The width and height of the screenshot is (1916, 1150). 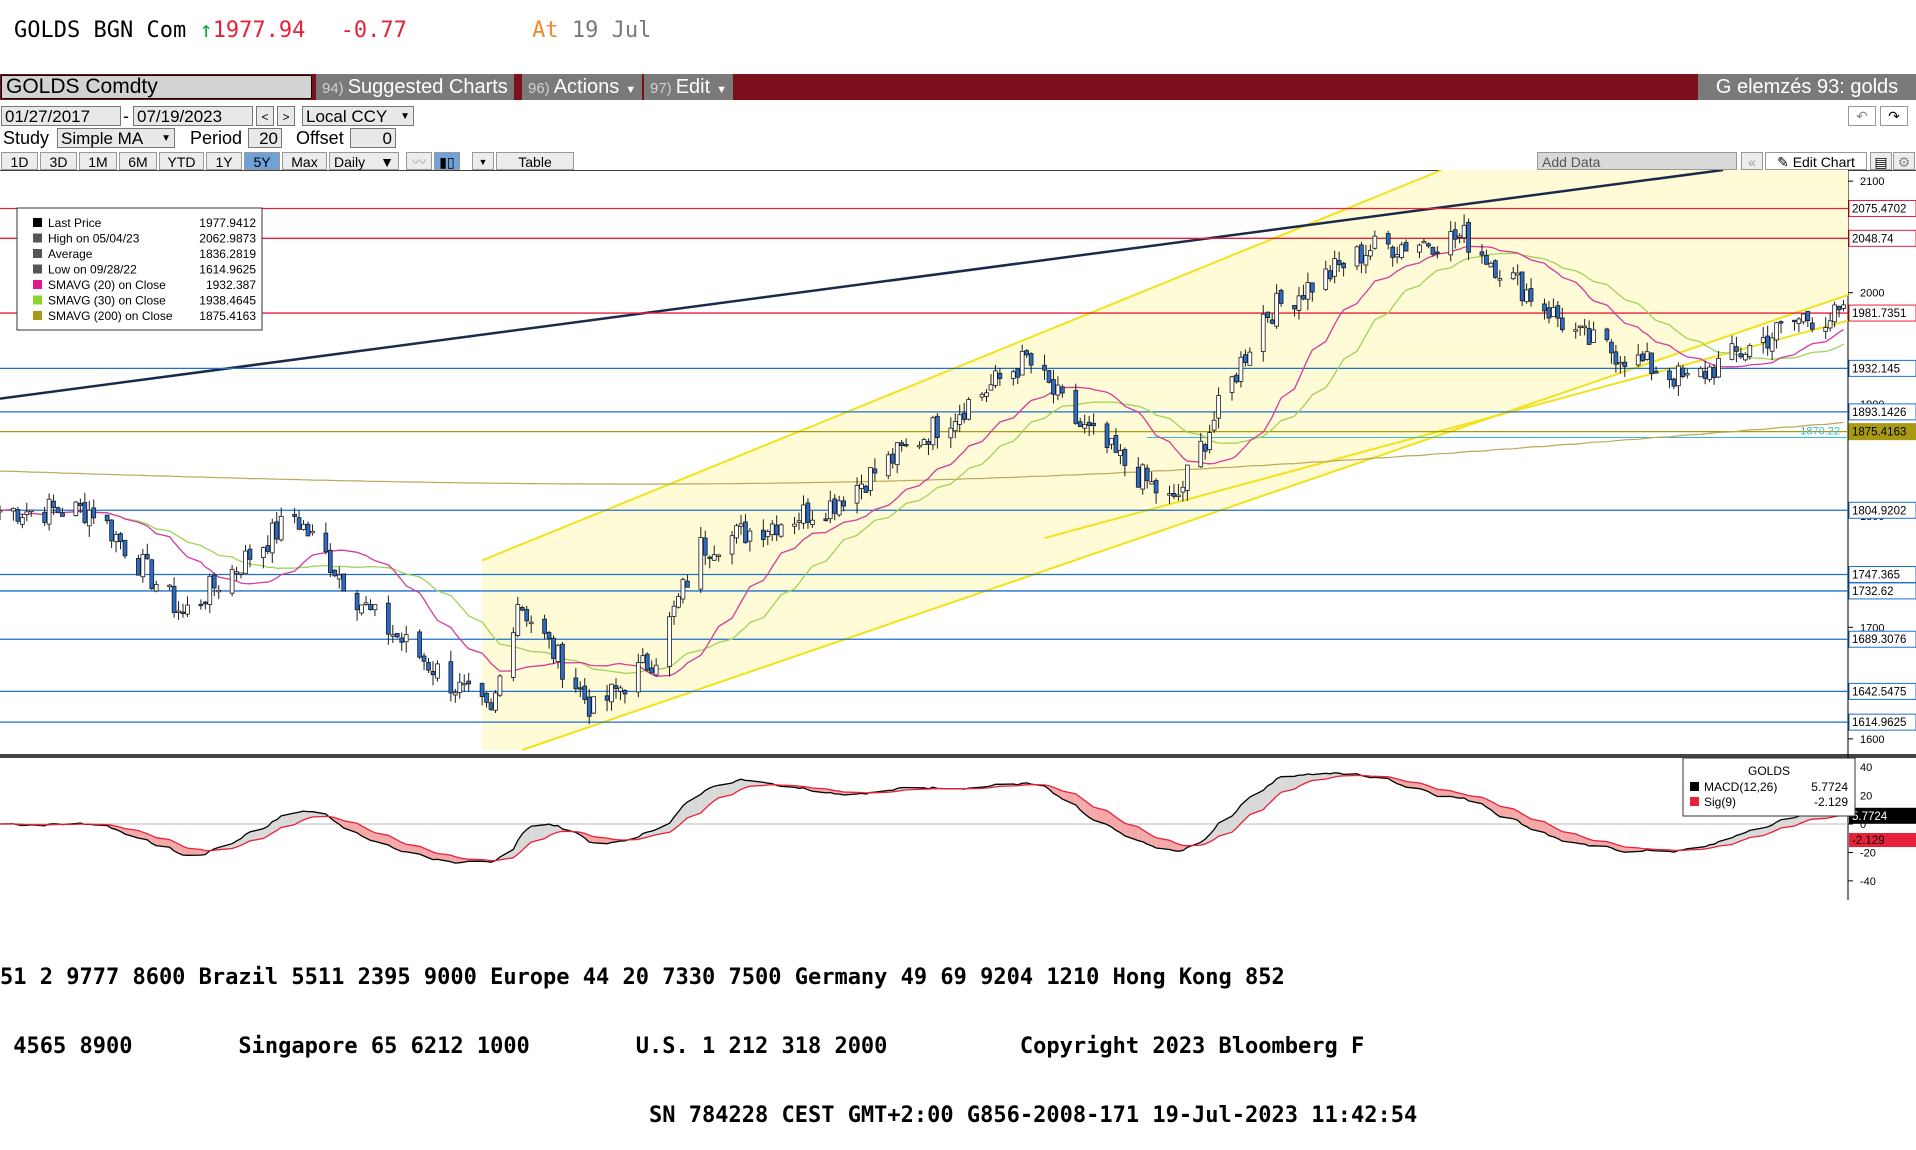 I want to click on chart-settings-icon: ▤, so click(x=1881, y=161).